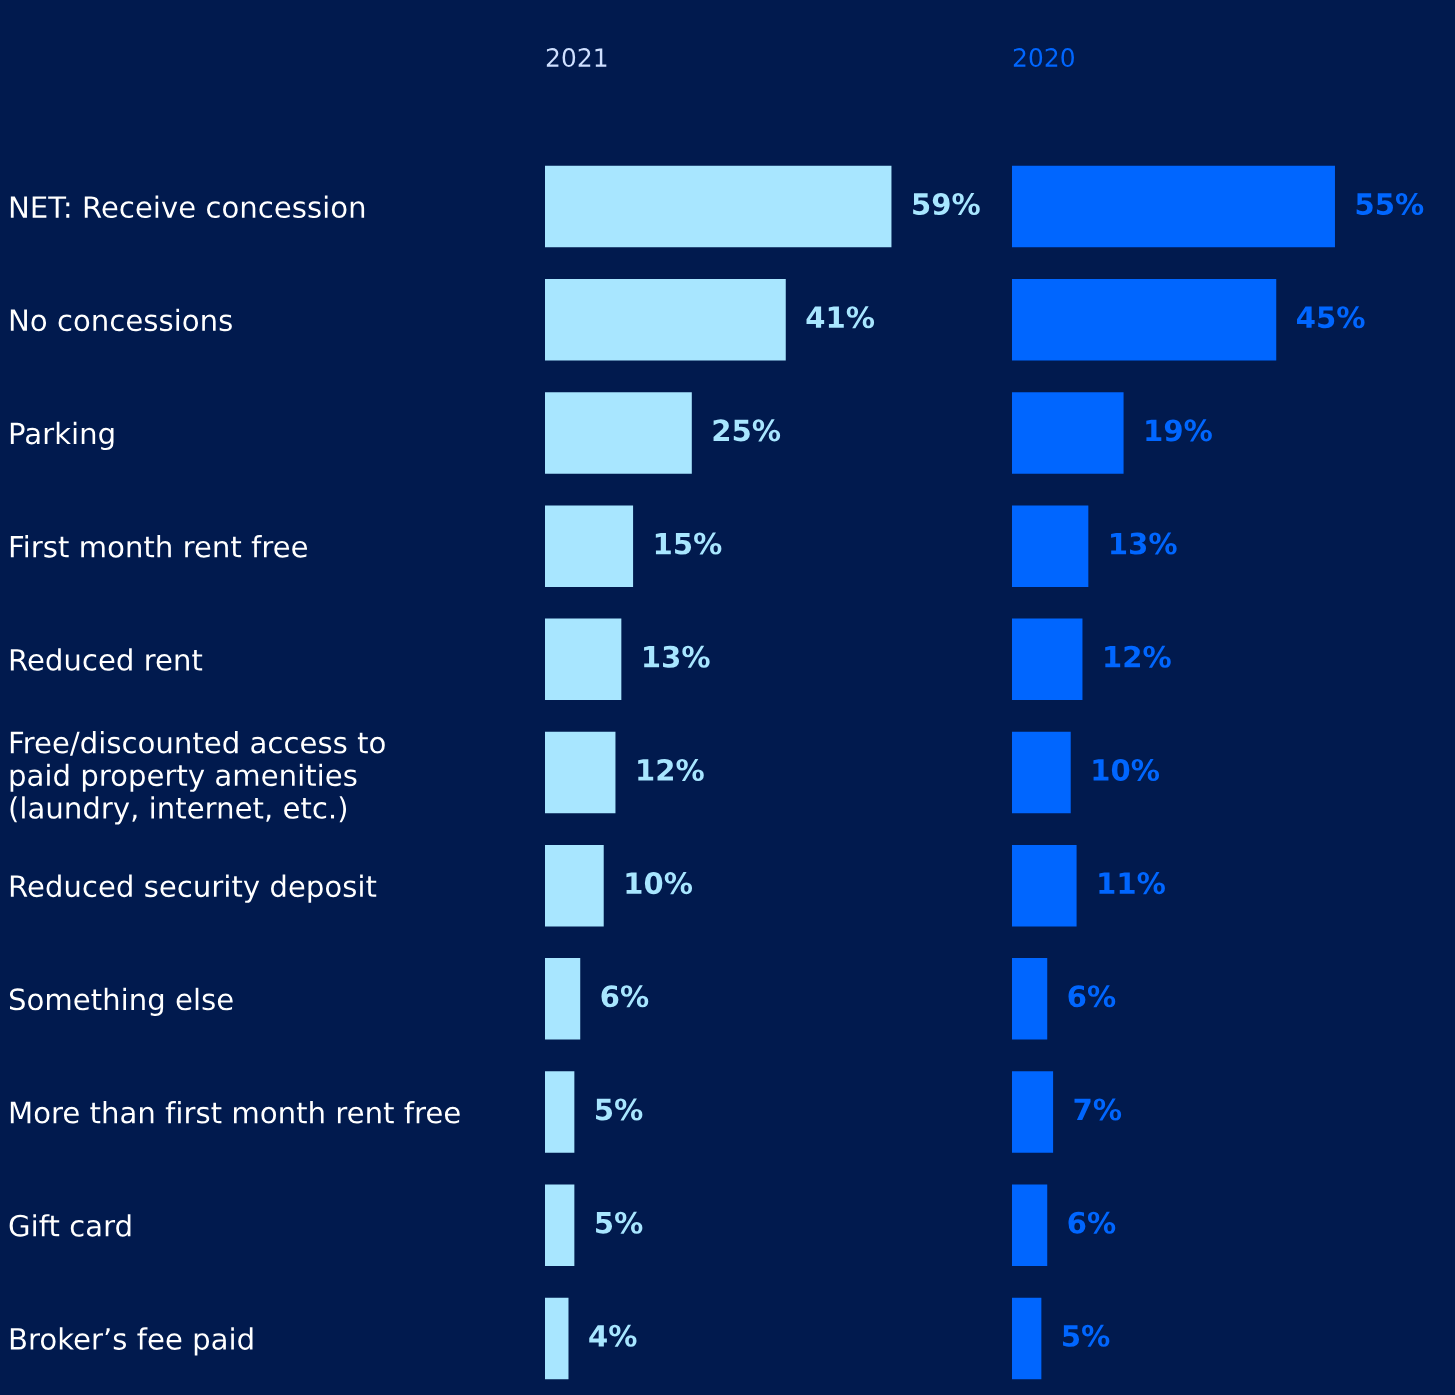 The width and height of the screenshot is (1455, 1395). I want to click on data-label: 41%, so click(840, 317).